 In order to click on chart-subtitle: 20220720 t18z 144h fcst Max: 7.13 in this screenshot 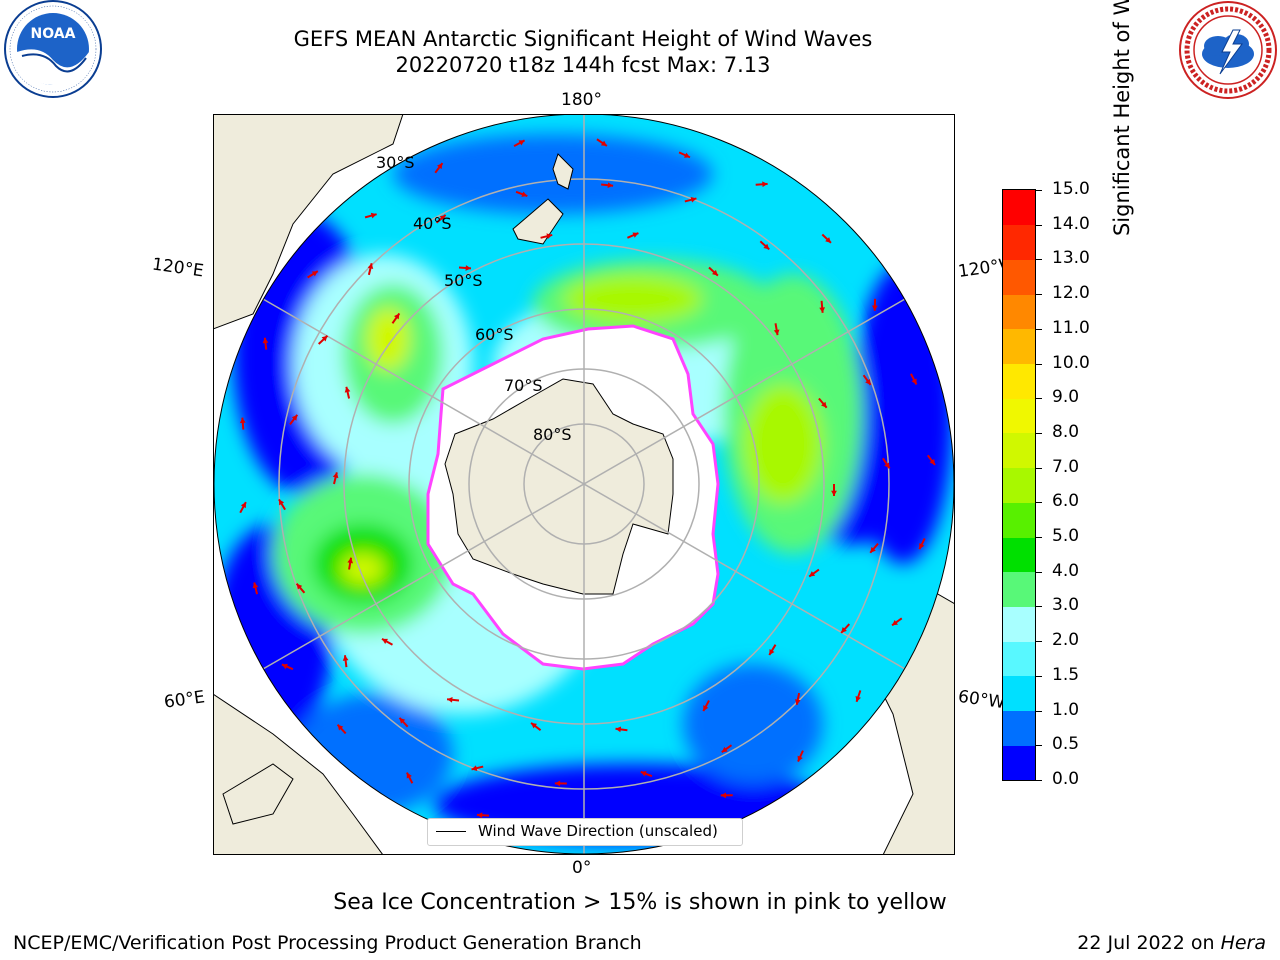, I will do `click(583, 65)`.